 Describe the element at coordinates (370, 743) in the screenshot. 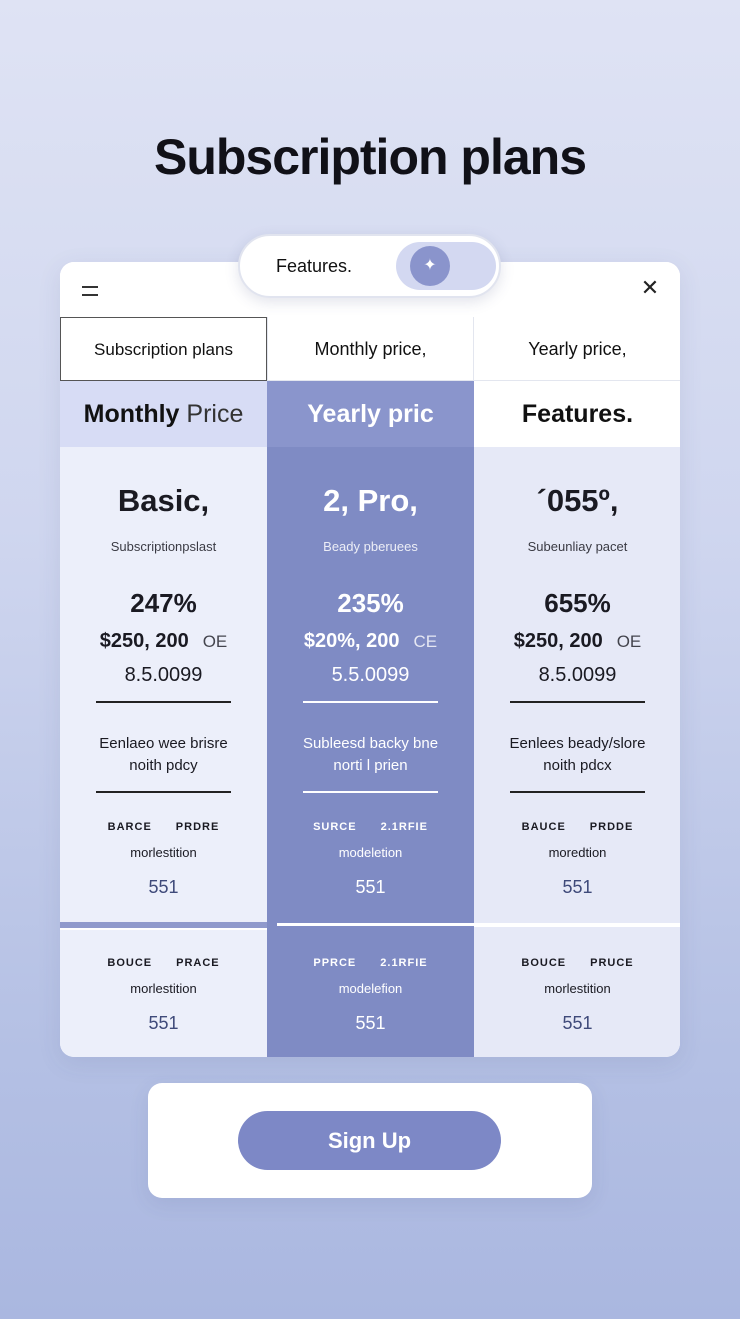

I see `plan-description-line-1: Subleesd backy bne` at that location.